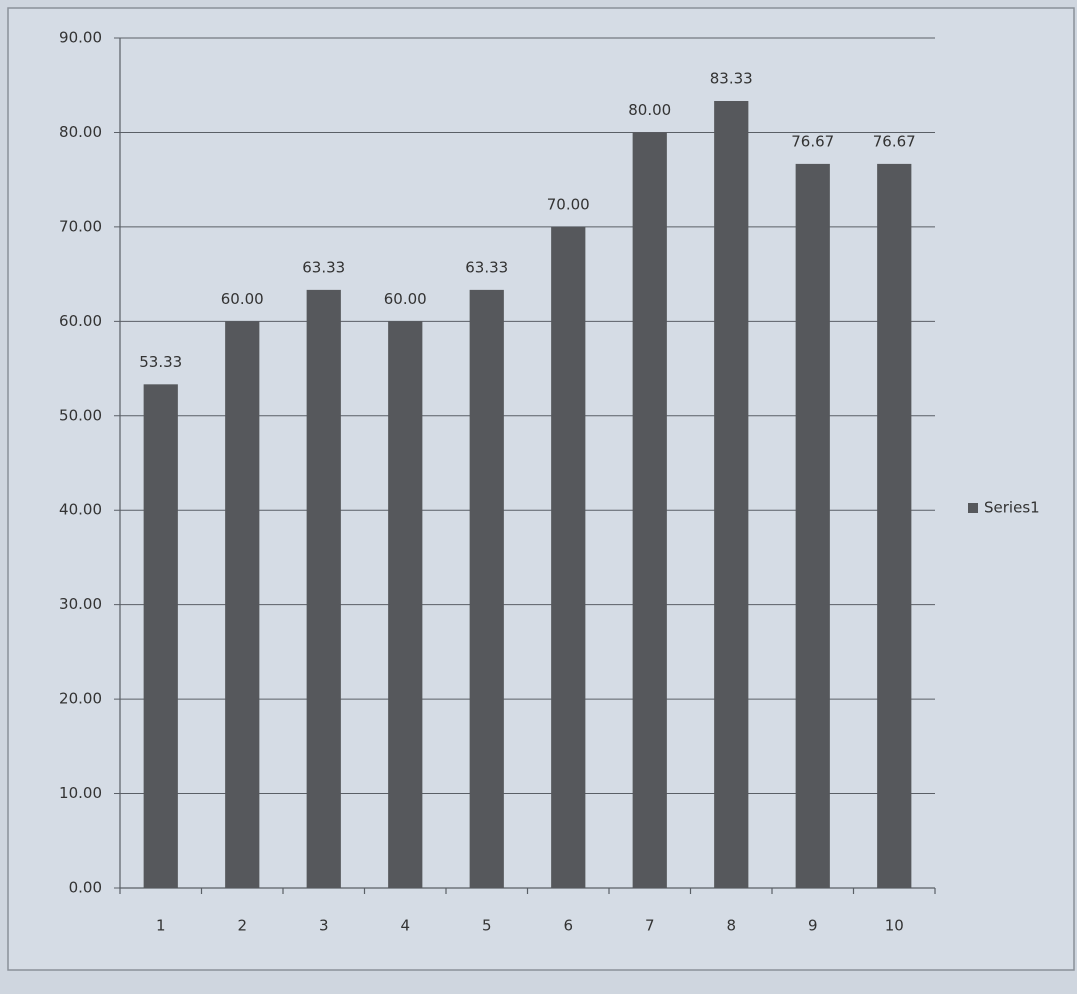 The height and width of the screenshot is (994, 1077). Describe the element at coordinates (161, 926) in the screenshot. I see `x-tick-label: 1` at that location.